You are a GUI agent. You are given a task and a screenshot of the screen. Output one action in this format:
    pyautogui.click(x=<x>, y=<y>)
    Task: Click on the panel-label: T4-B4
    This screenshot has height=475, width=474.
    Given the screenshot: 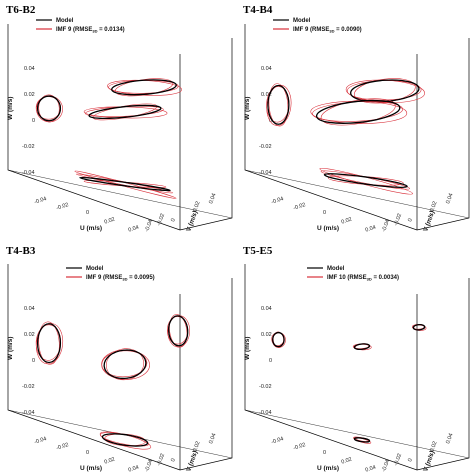 What is the action you would take?
    pyautogui.click(x=258, y=10)
    